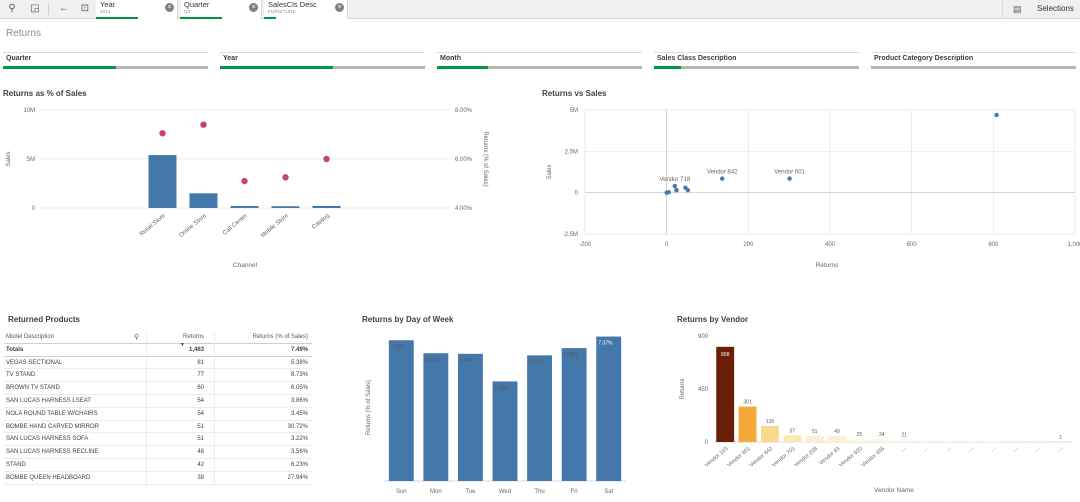 The width and height of the screenshot is (1080, 502). What do you see at coordinates (436, 492) in the screenshot?
I see `x-tick-label: Mon` at bounding box center [436, 492].